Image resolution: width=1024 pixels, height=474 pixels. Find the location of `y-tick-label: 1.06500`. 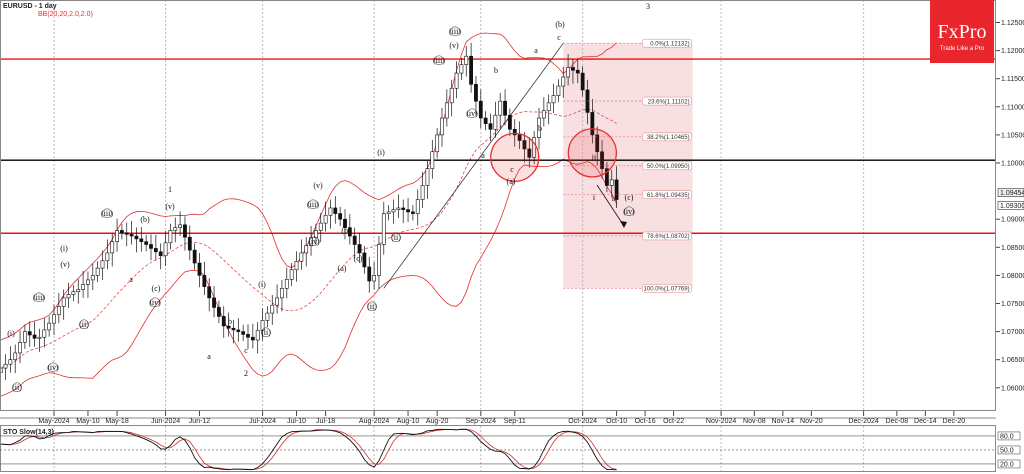

y-tick-label: 1.06500 is located at coordinates (1012, 360).